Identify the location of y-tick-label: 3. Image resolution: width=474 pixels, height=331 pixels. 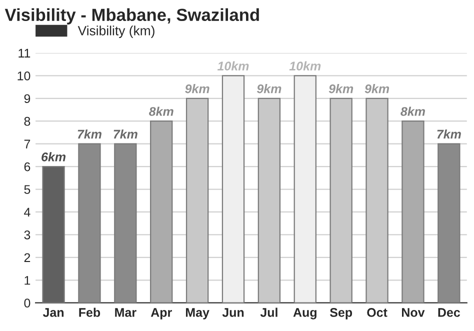
(27, 235).